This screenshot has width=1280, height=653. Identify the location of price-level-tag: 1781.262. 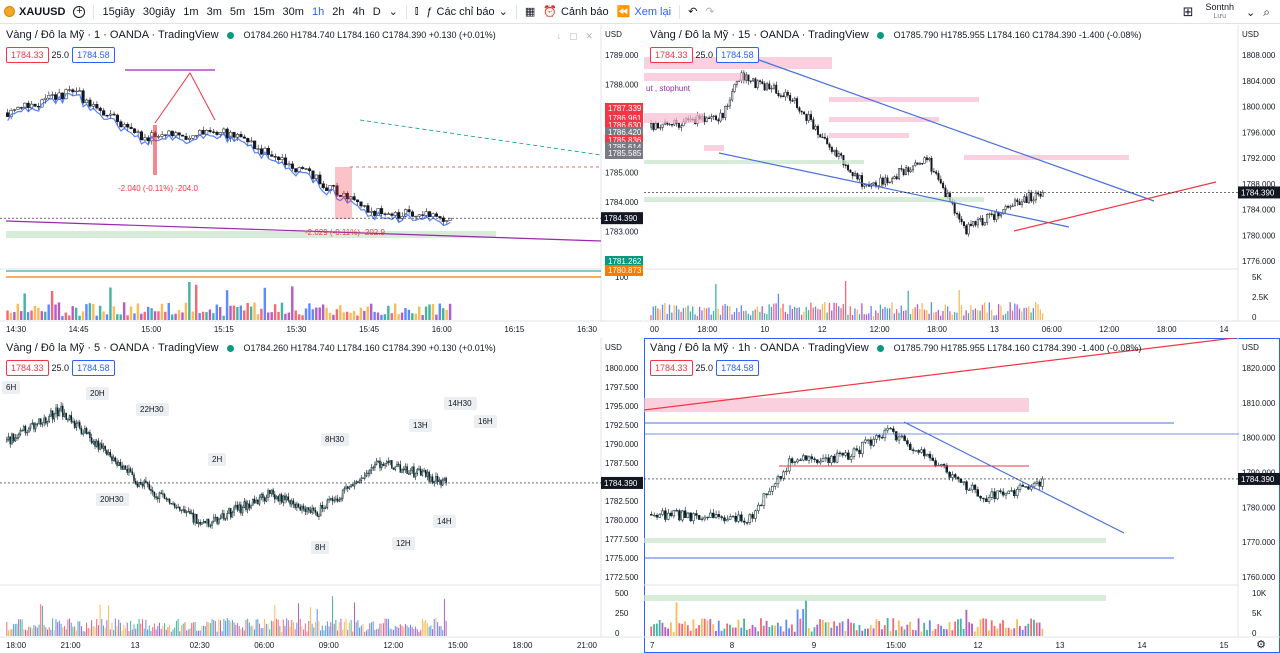
(624, 261).